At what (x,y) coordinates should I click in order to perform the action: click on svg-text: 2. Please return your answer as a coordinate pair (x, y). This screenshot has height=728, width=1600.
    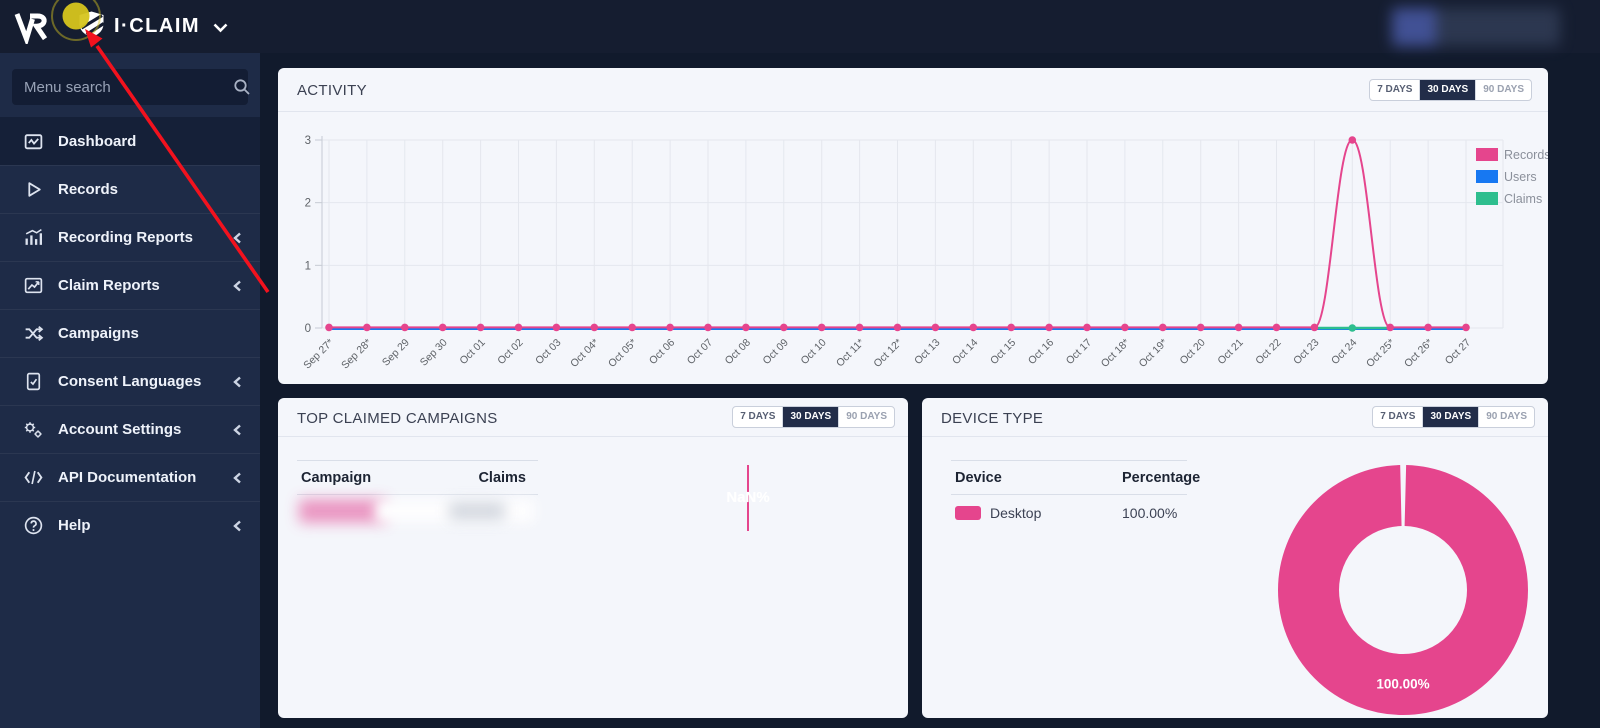
    Looking at the image, I should click on (308, 204).